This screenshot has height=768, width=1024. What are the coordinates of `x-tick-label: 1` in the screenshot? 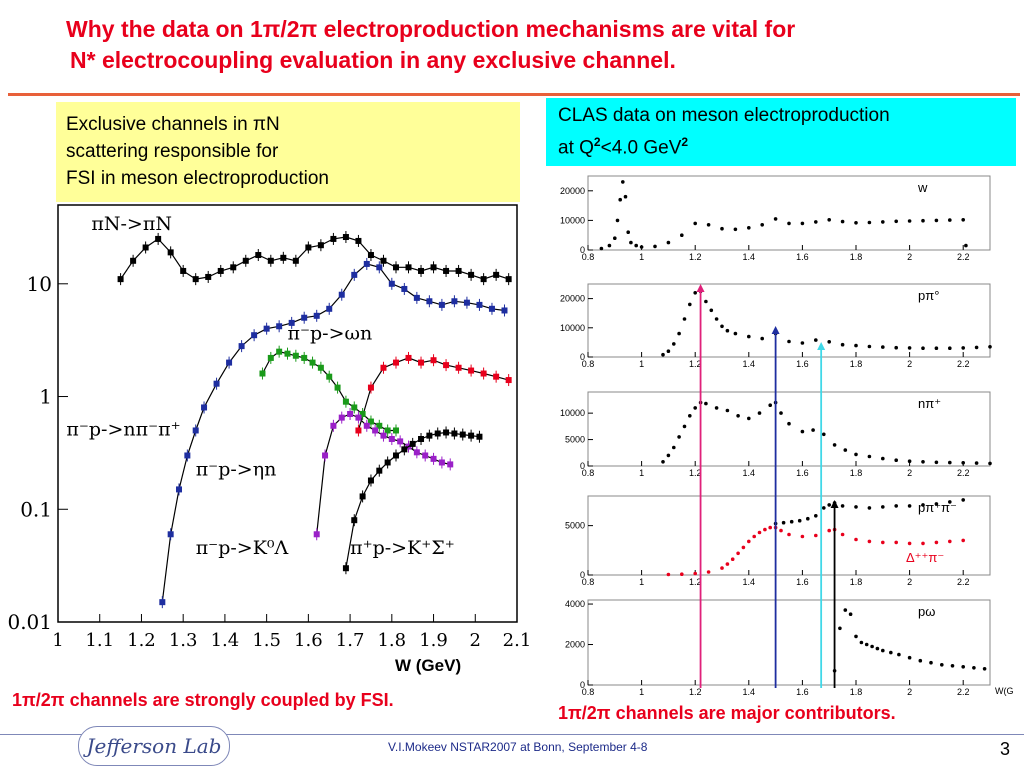 It's located at (57, 640).